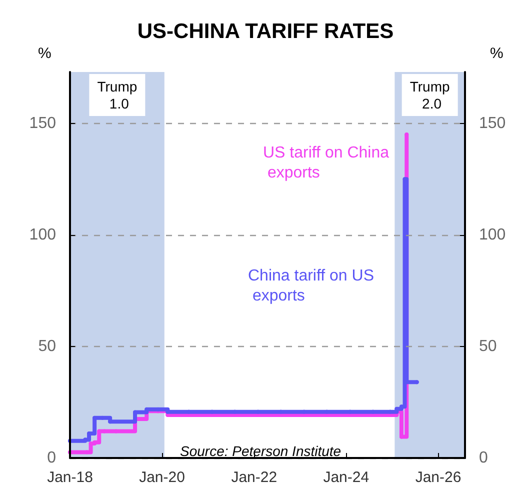 This screenshot has width=531, height=497. Describe the element at coordinates (261, 451) in the screenshot. I see `annotation: Source: Peterson Institute` at that location.